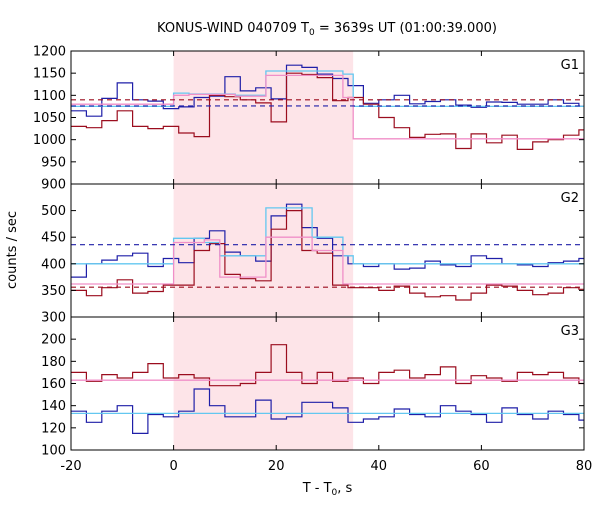 This screenshot has height=505, width=600. Describe the element at coordinates (379, 466) in the screenshot. I see `x-tick-label: 40` at that location.